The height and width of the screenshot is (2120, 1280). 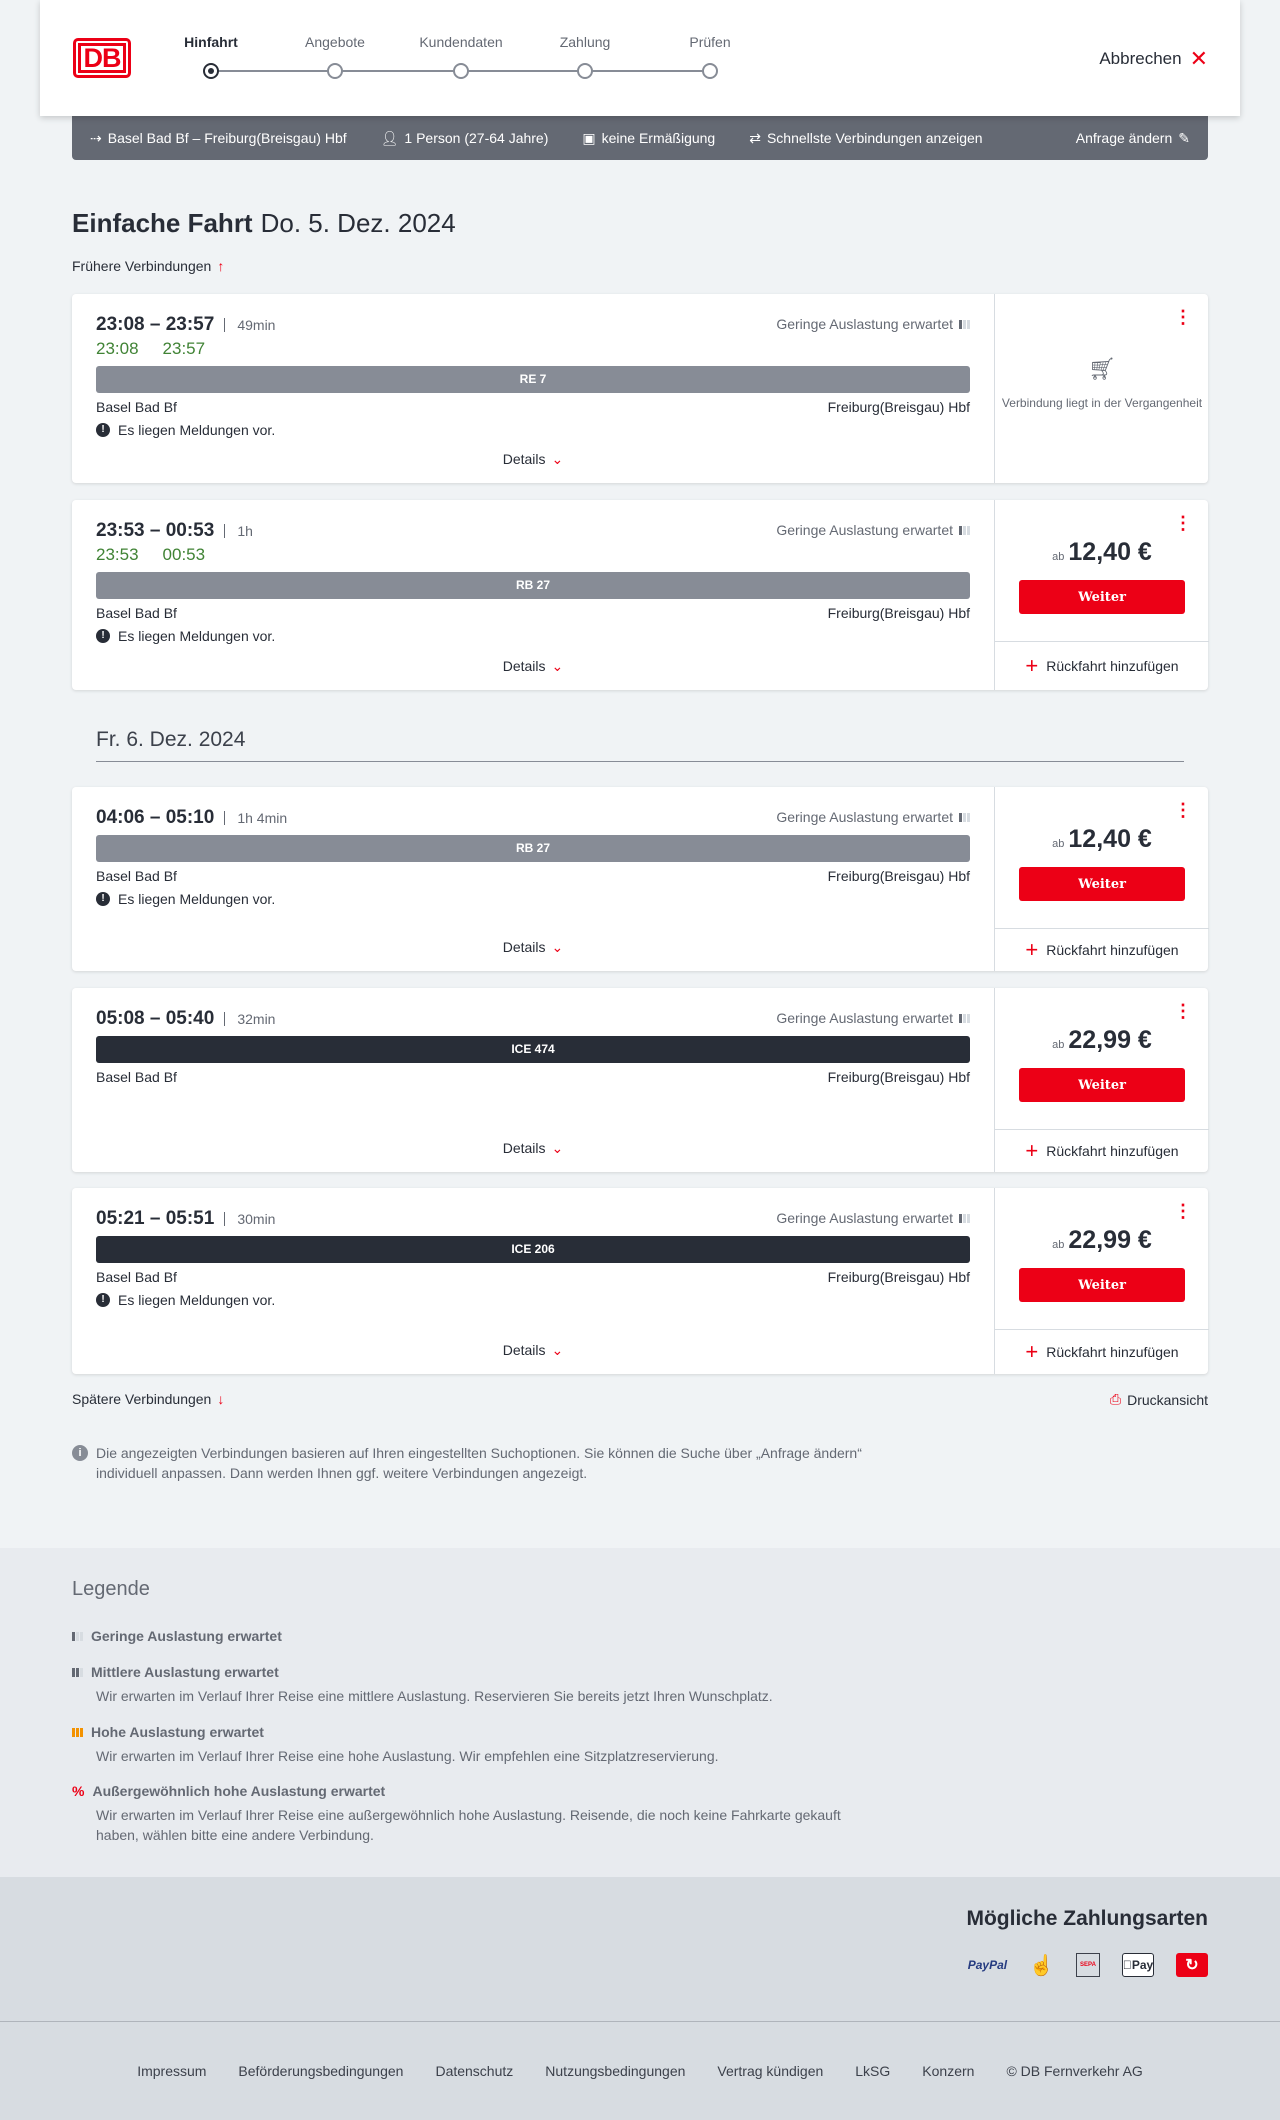 I want to click on footer-link-lksg: LkSG, so click(x=873, y=2071).